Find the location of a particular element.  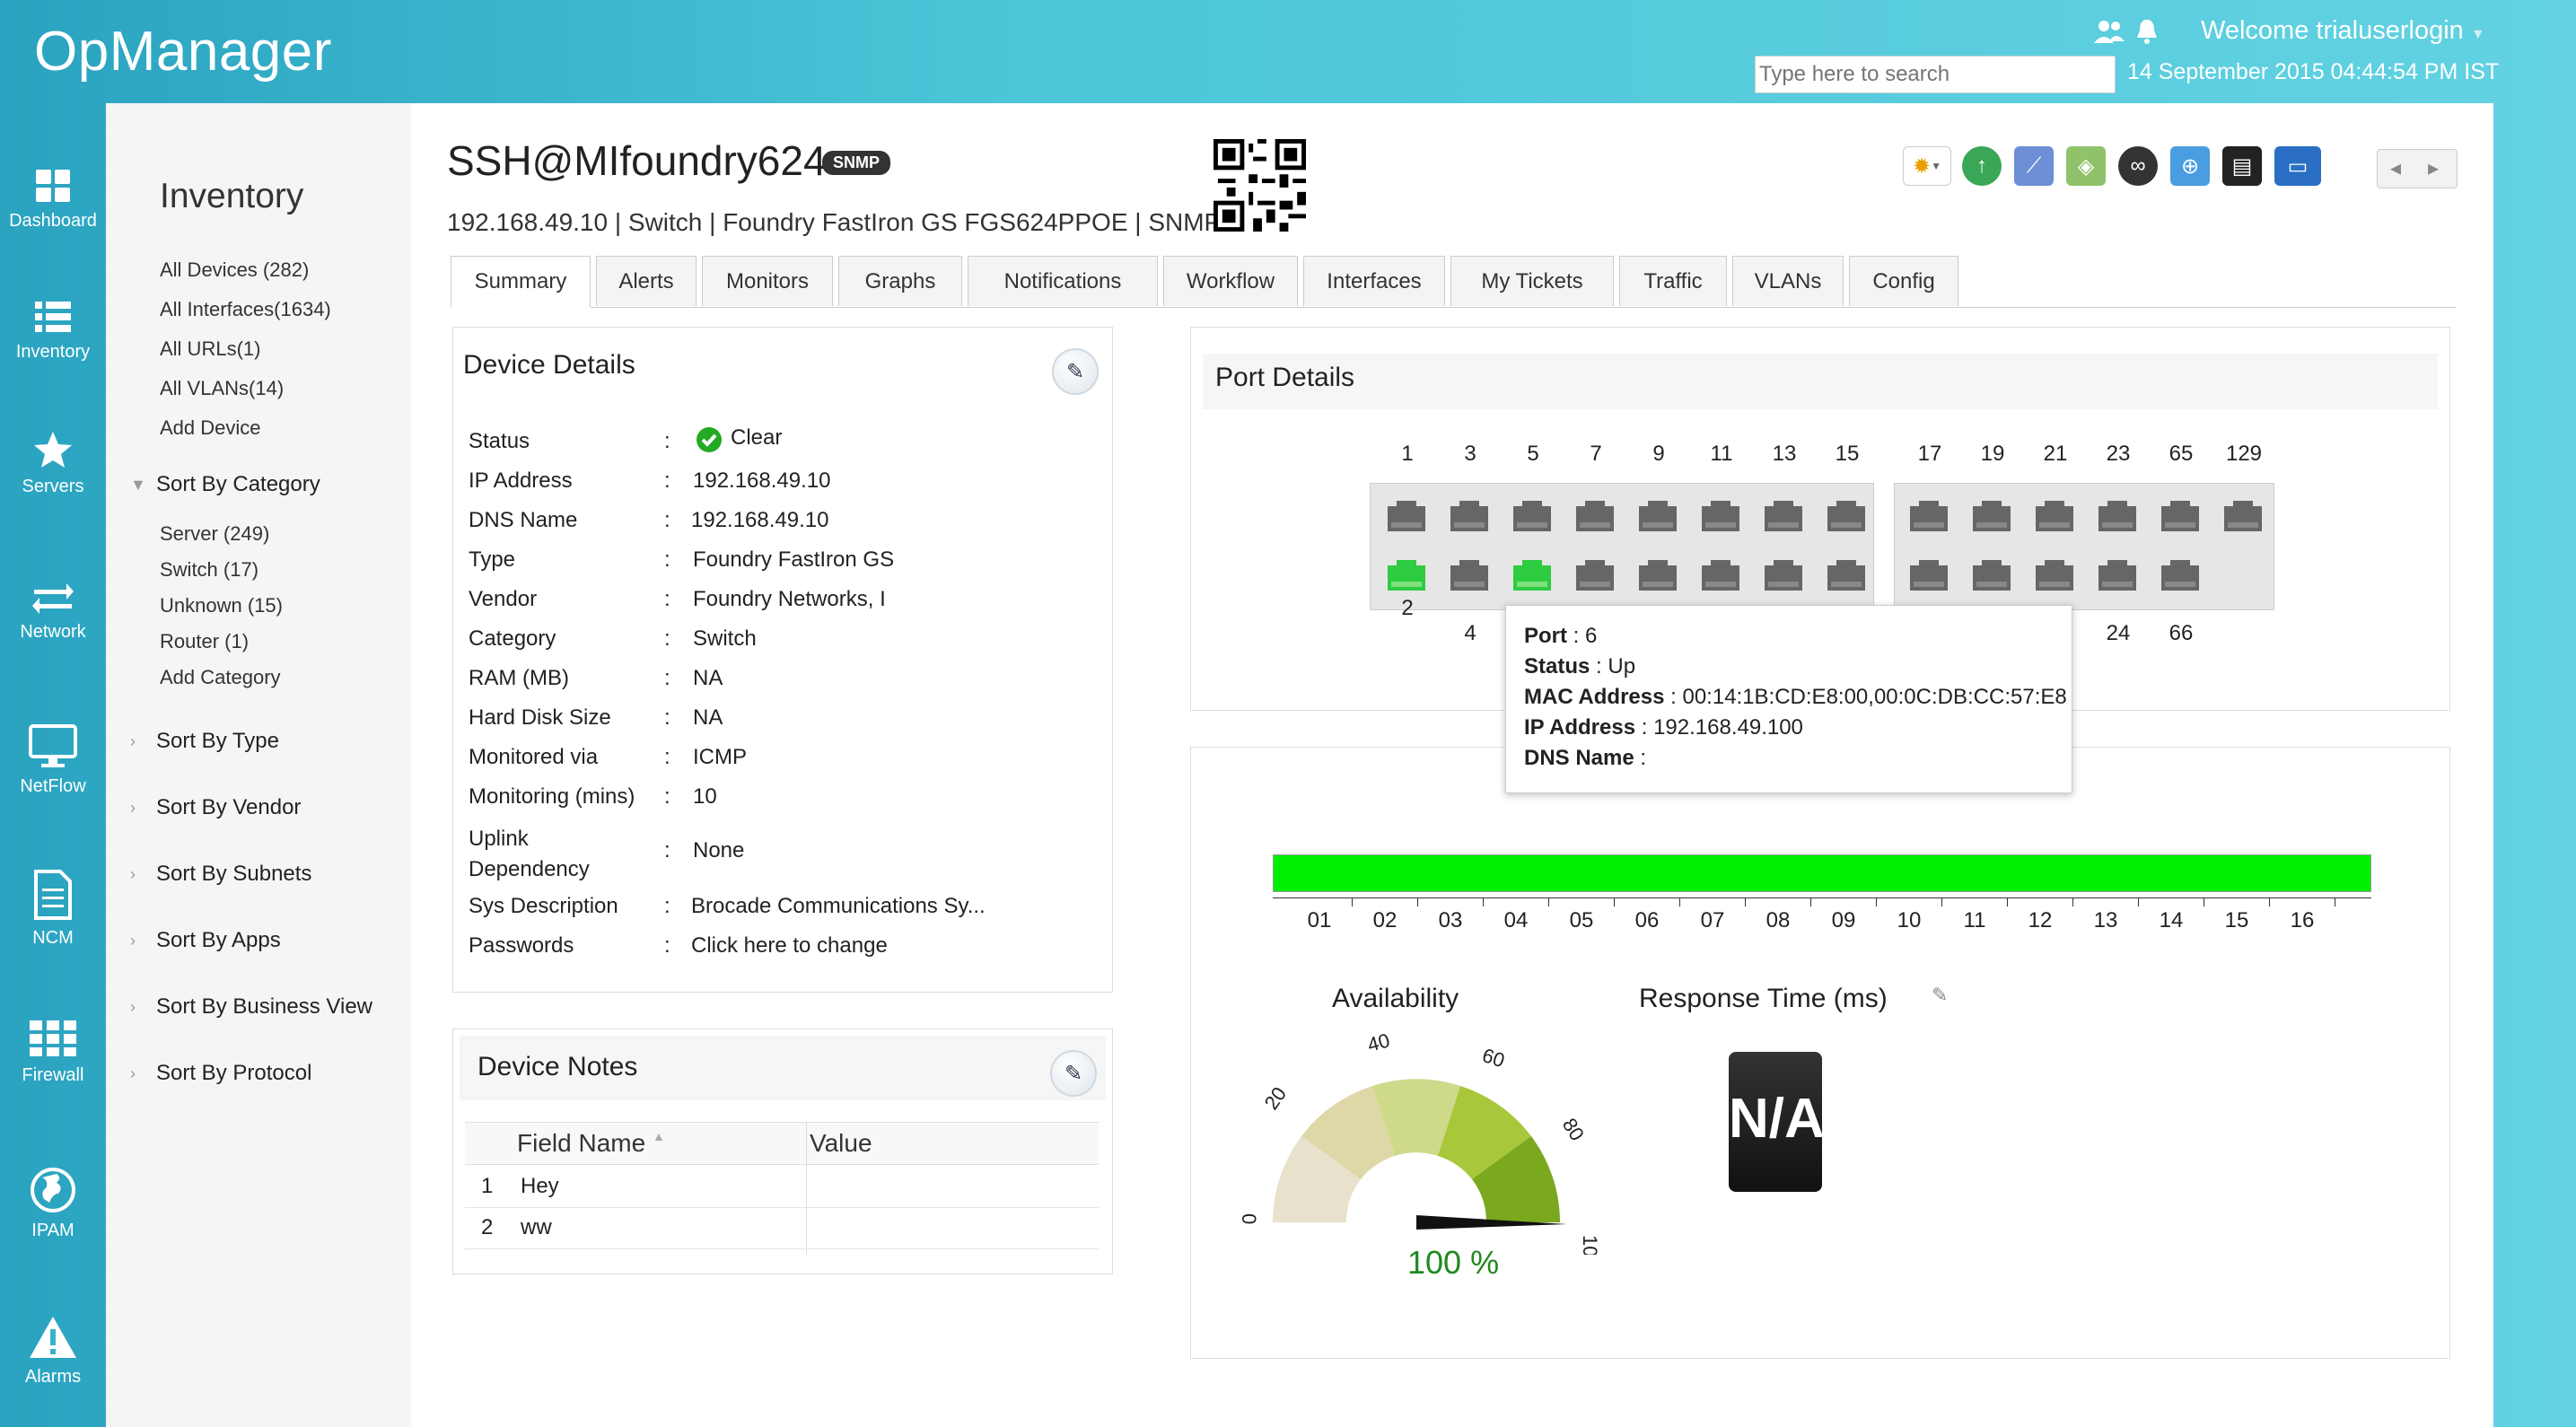

nav-alarms: Alarms is located at coordinates (53, 1352).